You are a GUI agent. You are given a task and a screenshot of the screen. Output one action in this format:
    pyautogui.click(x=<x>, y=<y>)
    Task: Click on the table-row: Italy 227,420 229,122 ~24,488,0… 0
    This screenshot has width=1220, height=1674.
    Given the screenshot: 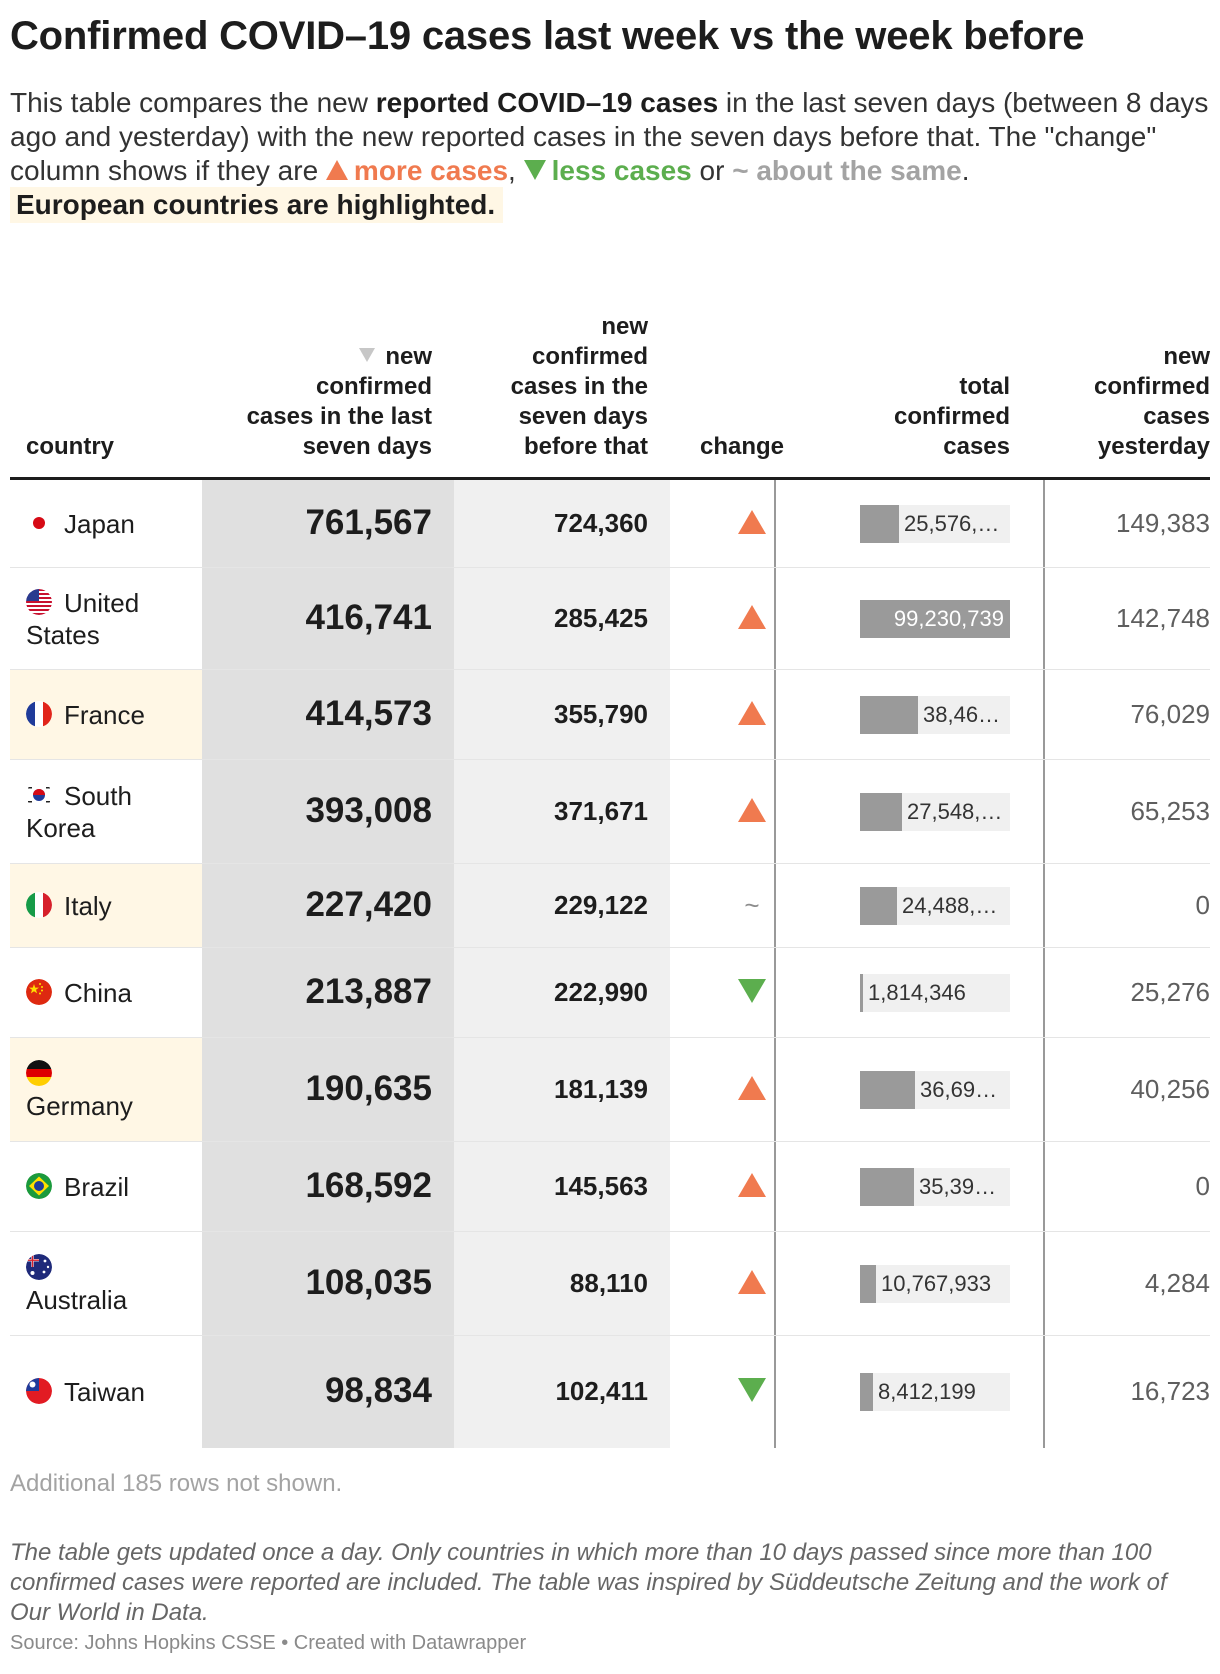 What is the action you would take?
    pyautogui.click(x=610, y=906)
    